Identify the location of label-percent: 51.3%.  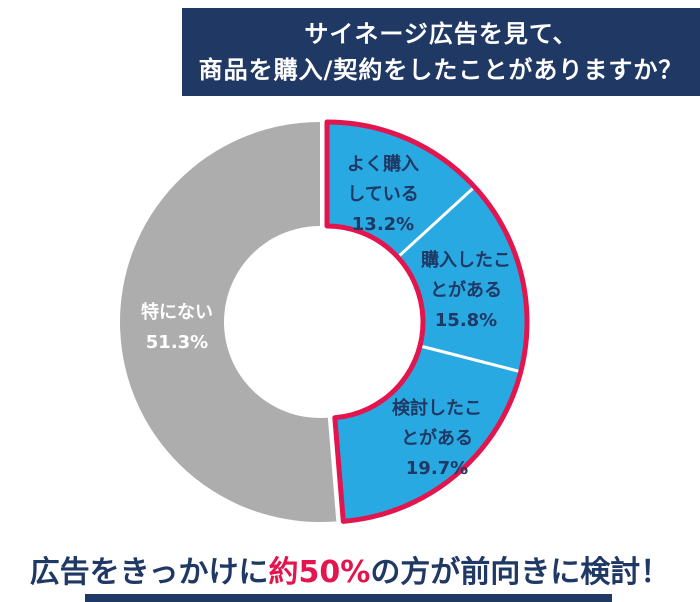
(177, 342).